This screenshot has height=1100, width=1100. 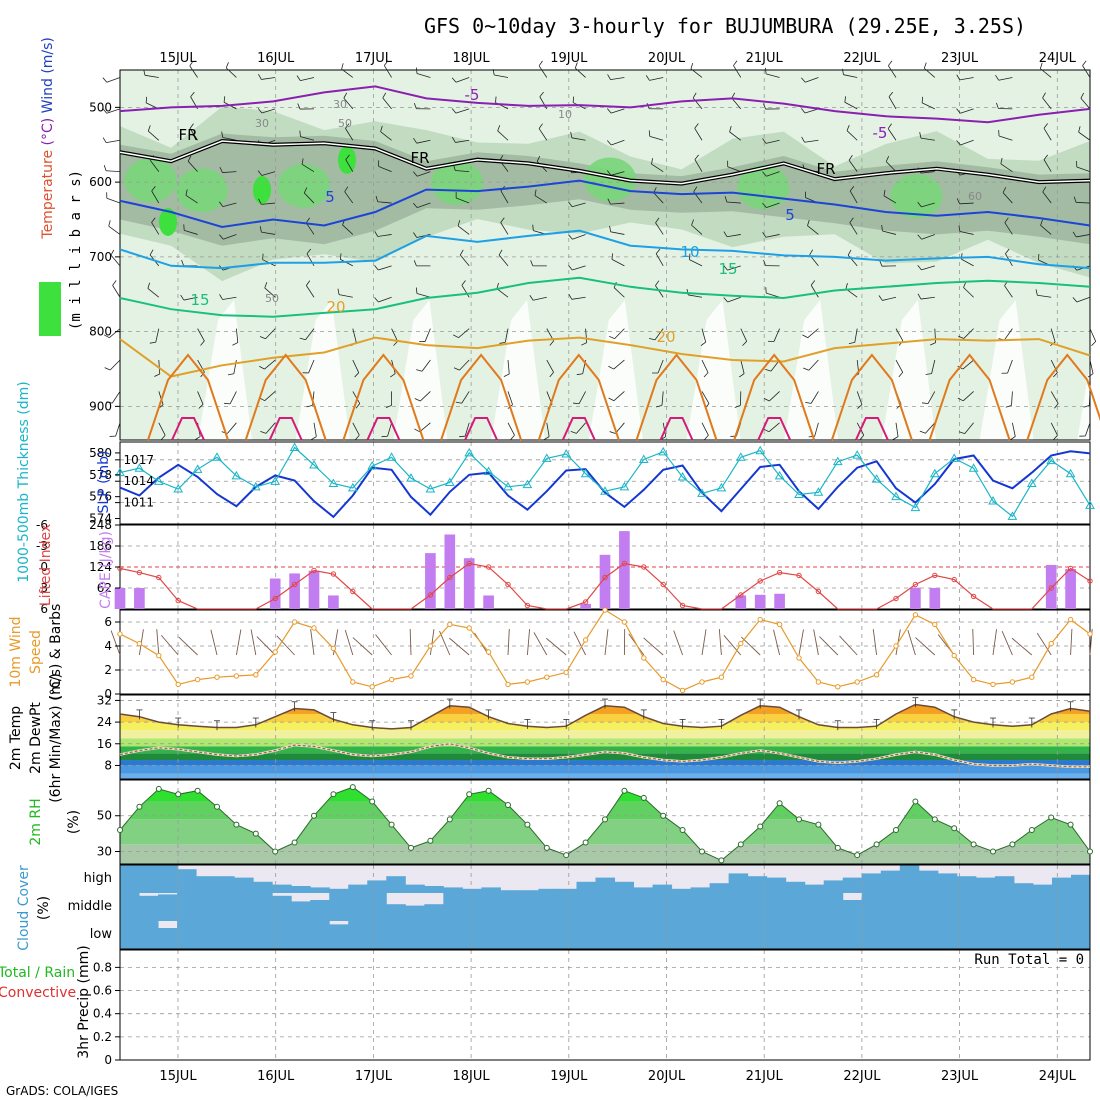 I want to click on date-label-top: 18JUL, so click(x=472, y=58).